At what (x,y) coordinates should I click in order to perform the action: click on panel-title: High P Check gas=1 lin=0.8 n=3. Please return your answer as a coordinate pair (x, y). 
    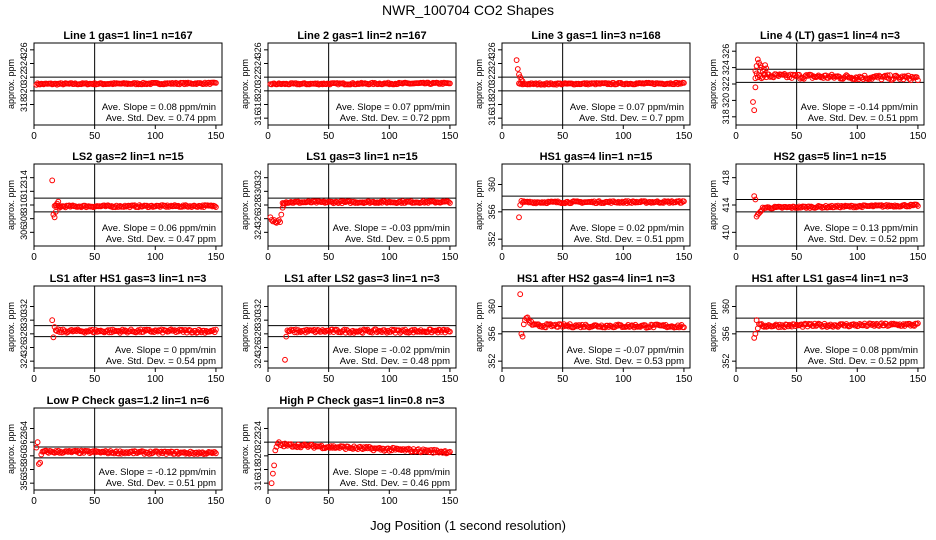
    Looking at the image, I should click on (361, 401).